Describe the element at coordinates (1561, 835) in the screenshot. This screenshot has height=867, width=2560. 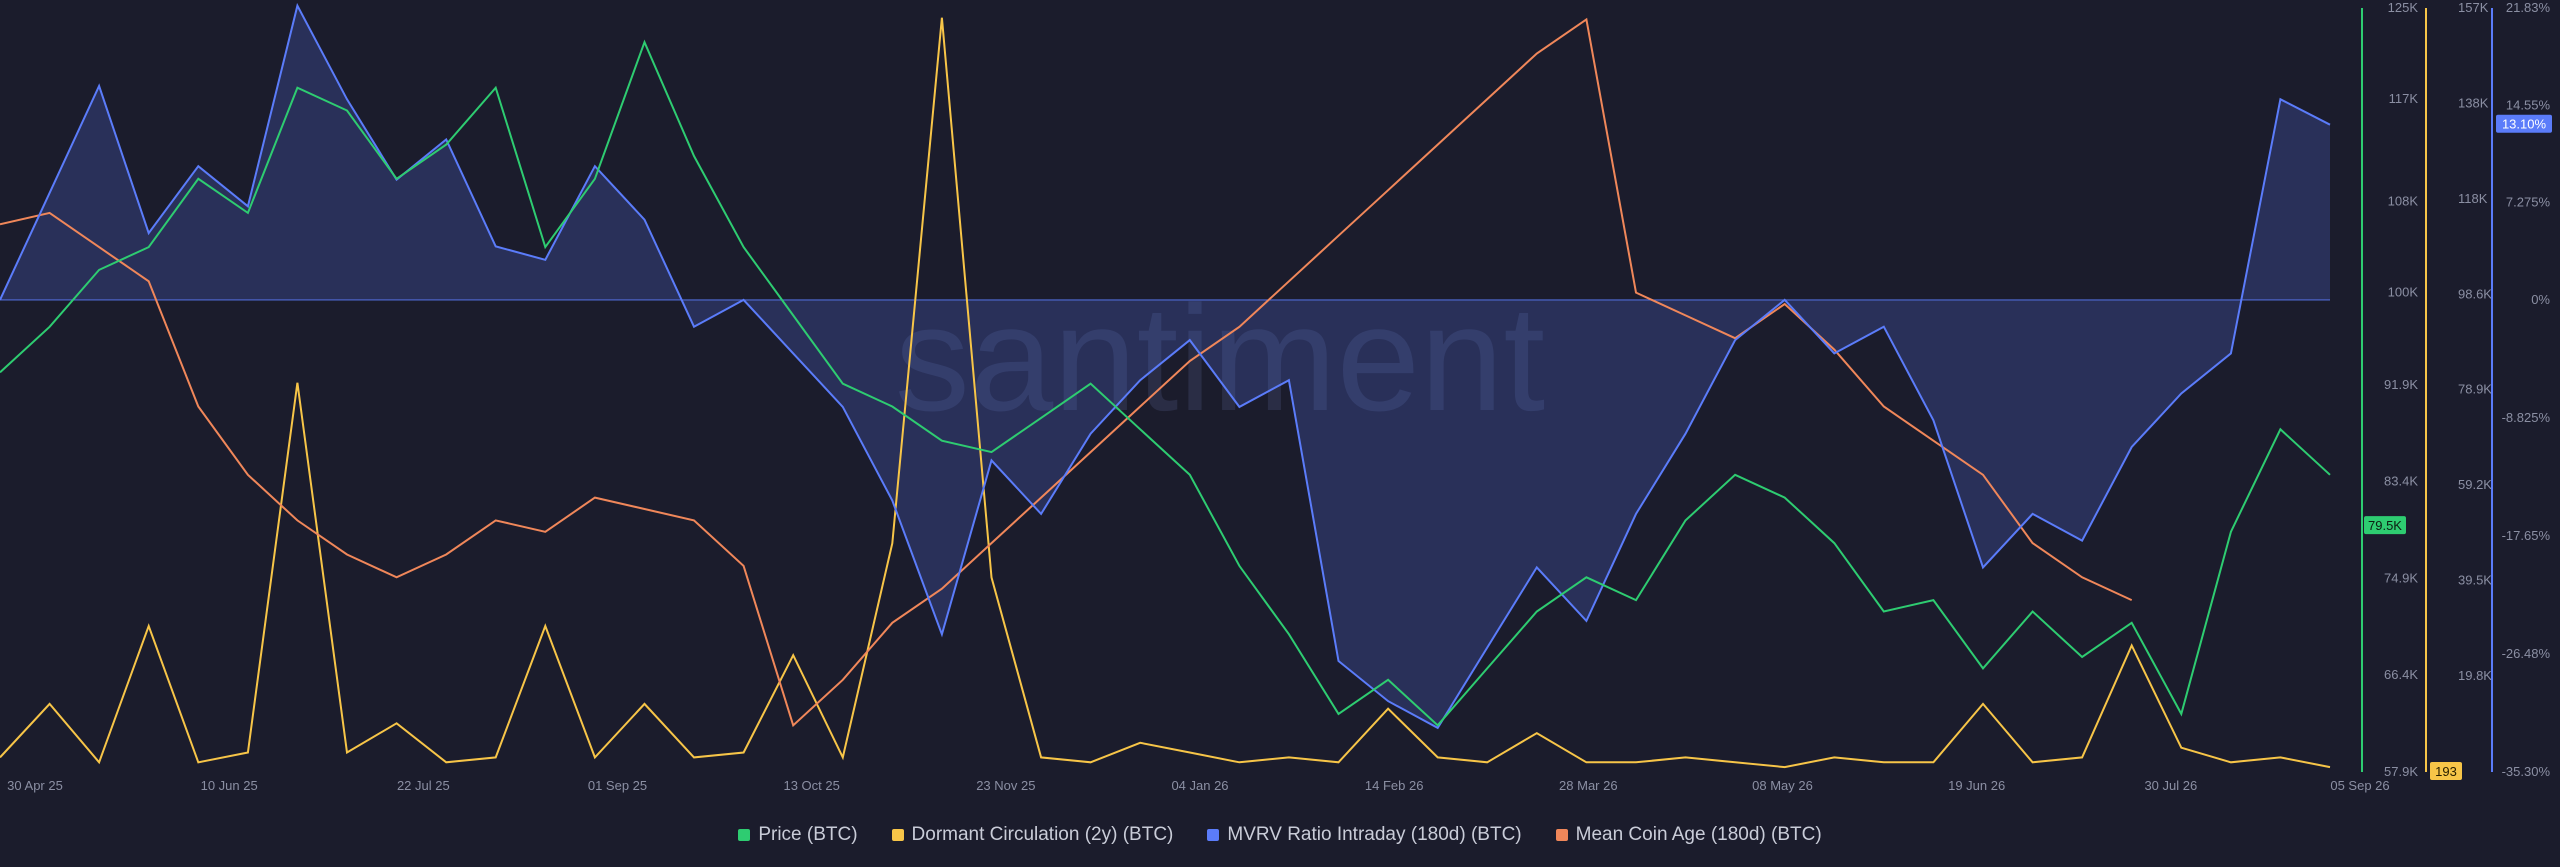
I see `legend-swatch-mean-coin-age` at that location.